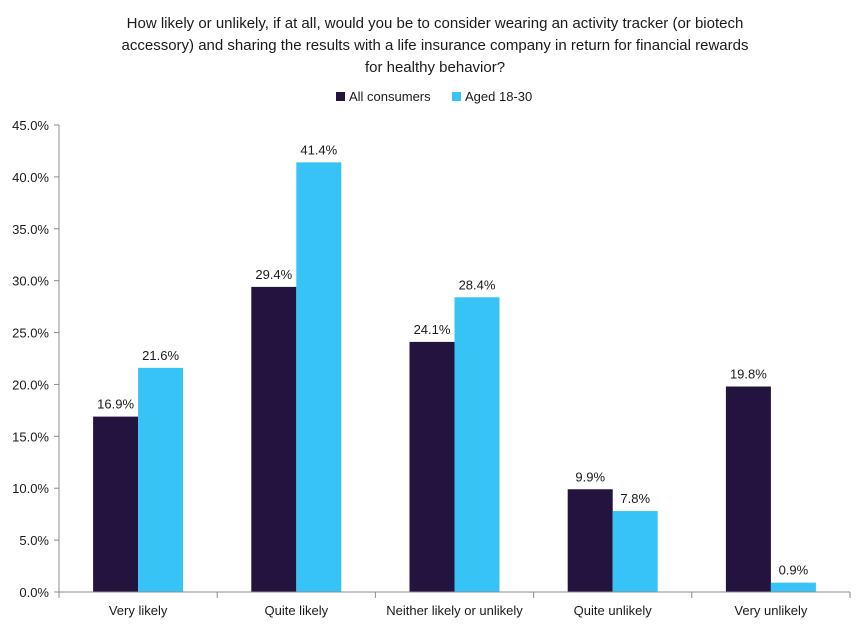 The height and width of the screenshot is (628, 864). Describe the element at coordinates (30, 229) in the screenshot. I see `y-tick-label: 35.0%` at that location.